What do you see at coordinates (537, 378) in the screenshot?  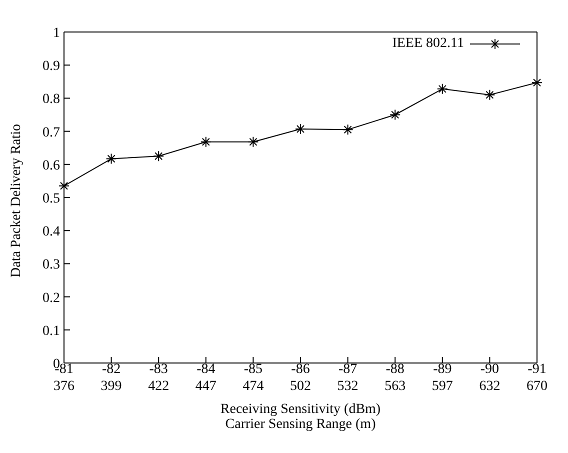 I see `x-tick-label: -91 670` at bounding box center [537, 378].